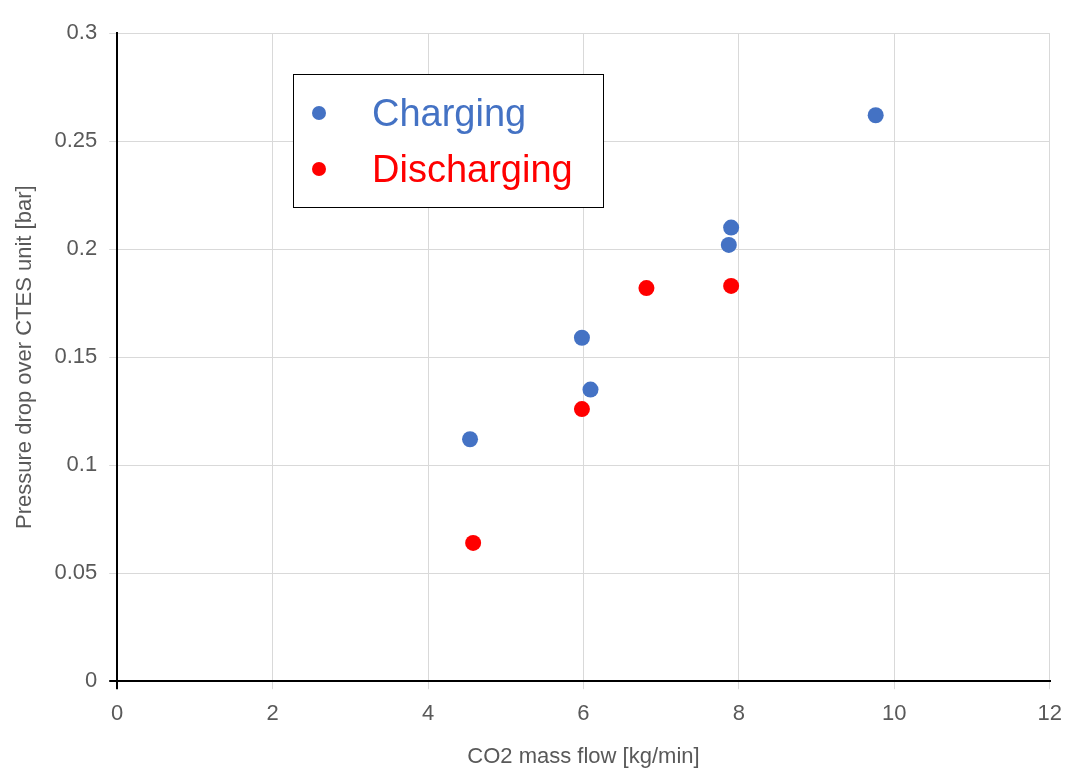  I want to click on x-tick-label: 12, so click(1050, 713).